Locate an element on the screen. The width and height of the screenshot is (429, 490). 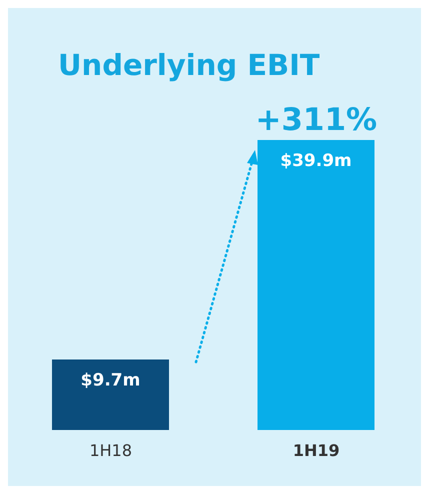
annotation: +311% is located at coordinates (316, 120).